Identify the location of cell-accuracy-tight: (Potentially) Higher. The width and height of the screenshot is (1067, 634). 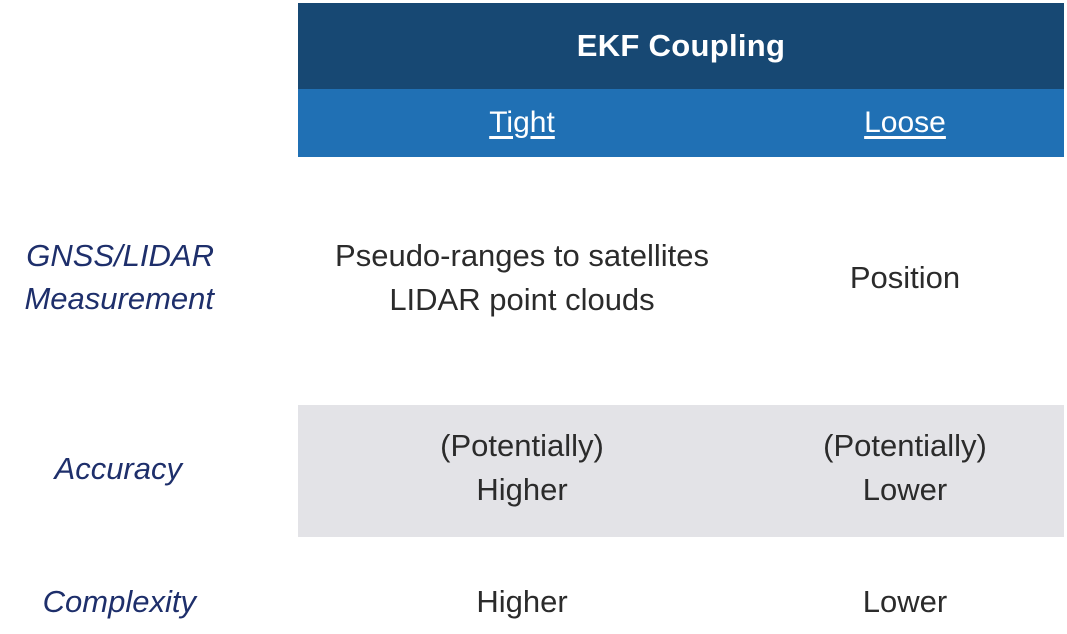
(522, 468).